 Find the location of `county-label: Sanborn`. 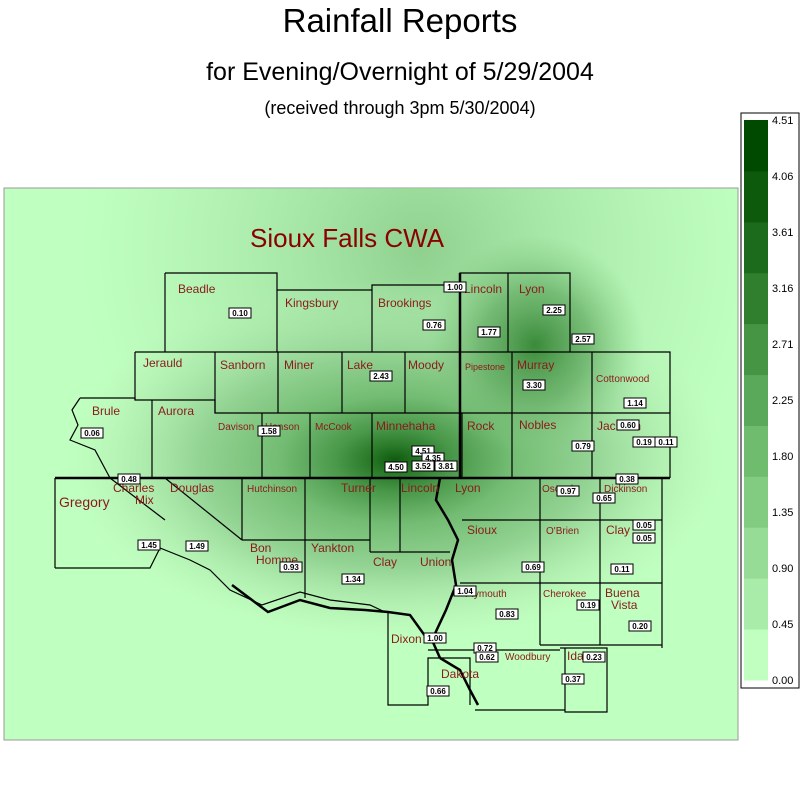

county-label: Sanborn is located at coordinates (242, 365).